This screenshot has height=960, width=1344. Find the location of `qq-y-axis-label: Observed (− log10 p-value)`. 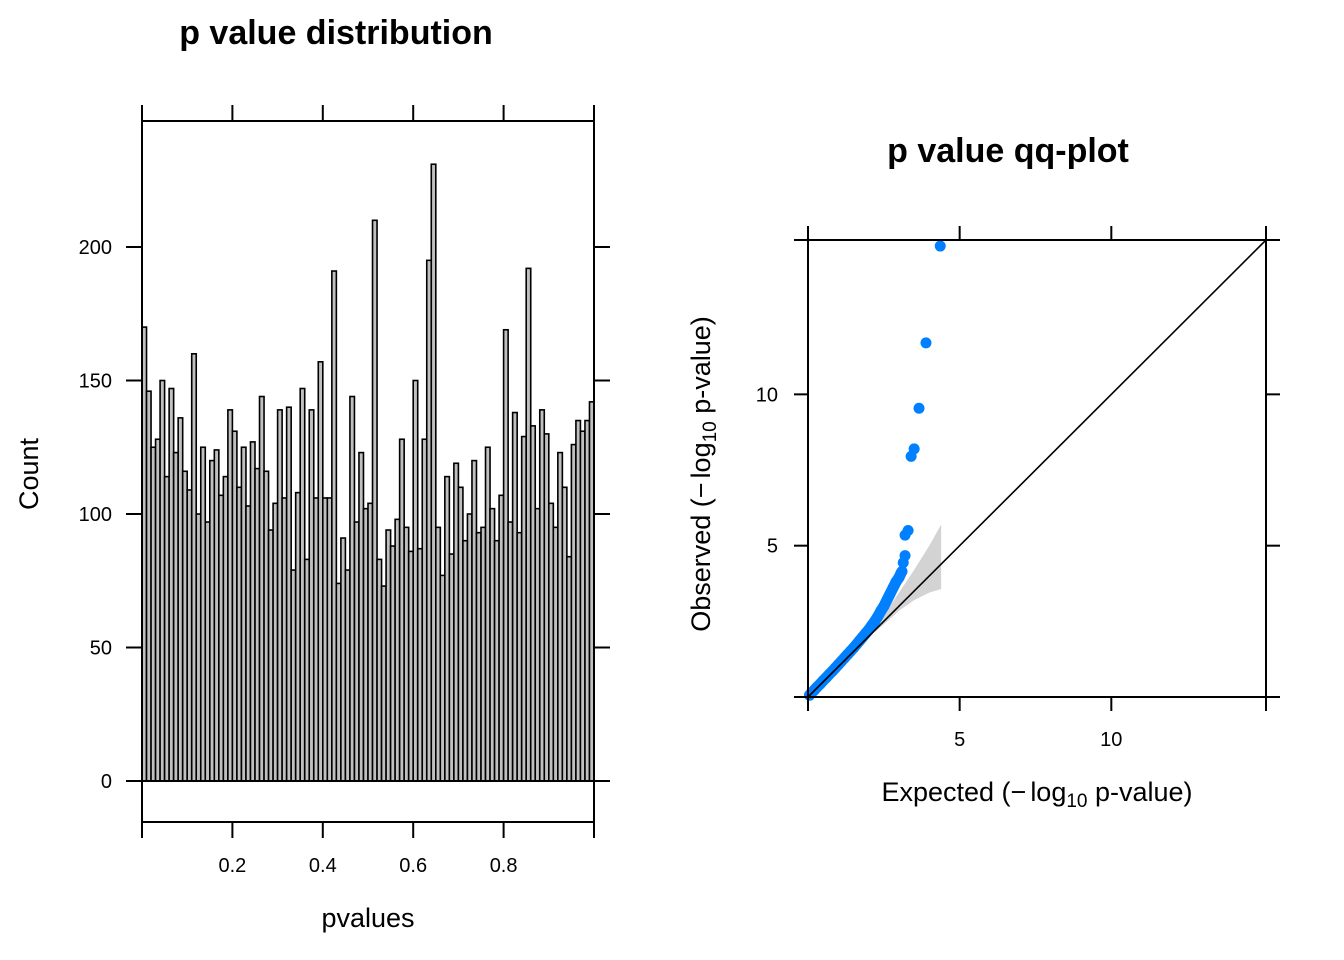

qq-y-axis-label: Observed (− log10 p-value) is located at coordinates (703, 474).